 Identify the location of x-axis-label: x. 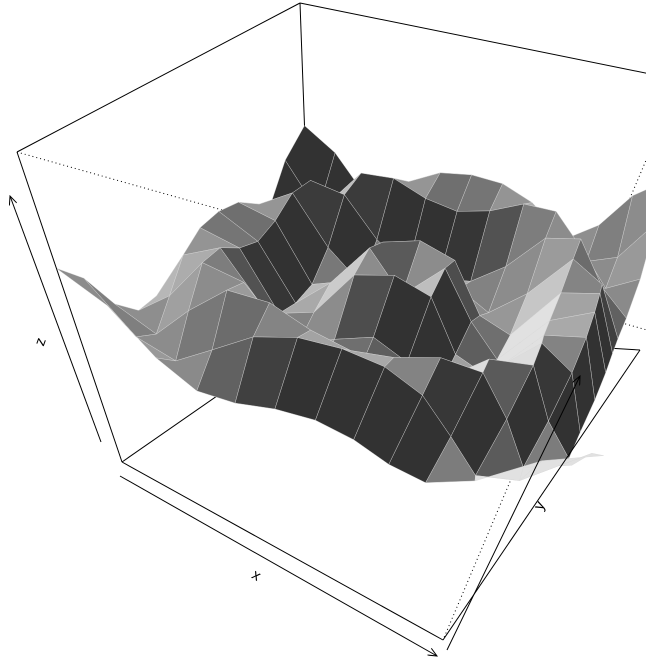
(256, 575).